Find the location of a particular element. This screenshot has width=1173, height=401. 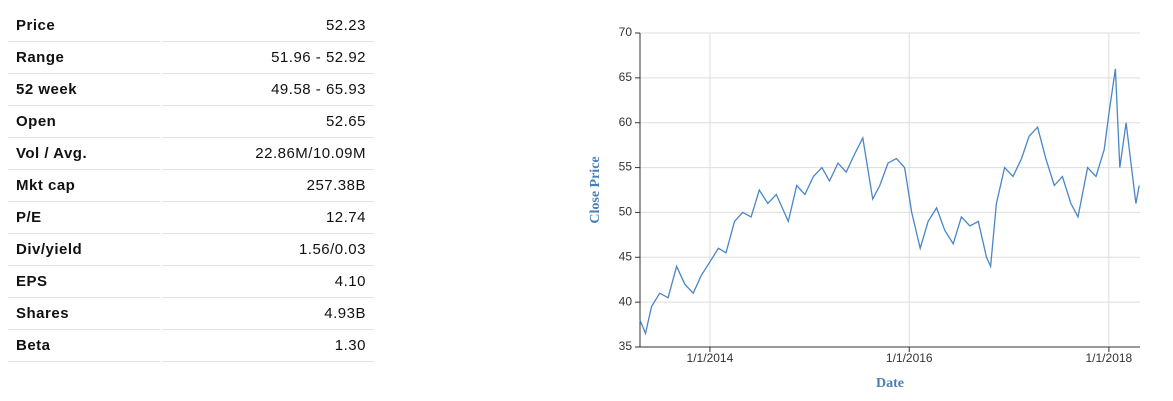

table-row: Mkt cap 257.38B is located at coordinates (191, 185).